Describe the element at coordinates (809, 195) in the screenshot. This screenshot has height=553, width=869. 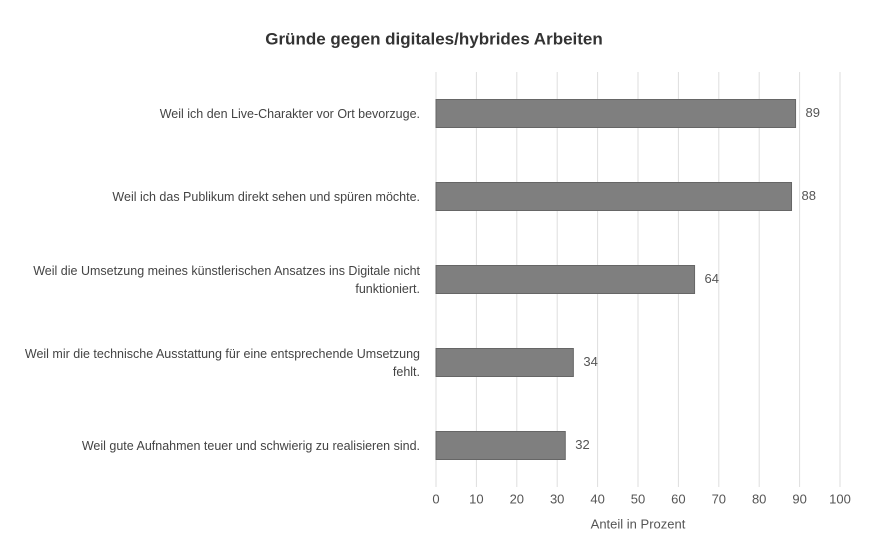
I see `value-label: 88` at that location.